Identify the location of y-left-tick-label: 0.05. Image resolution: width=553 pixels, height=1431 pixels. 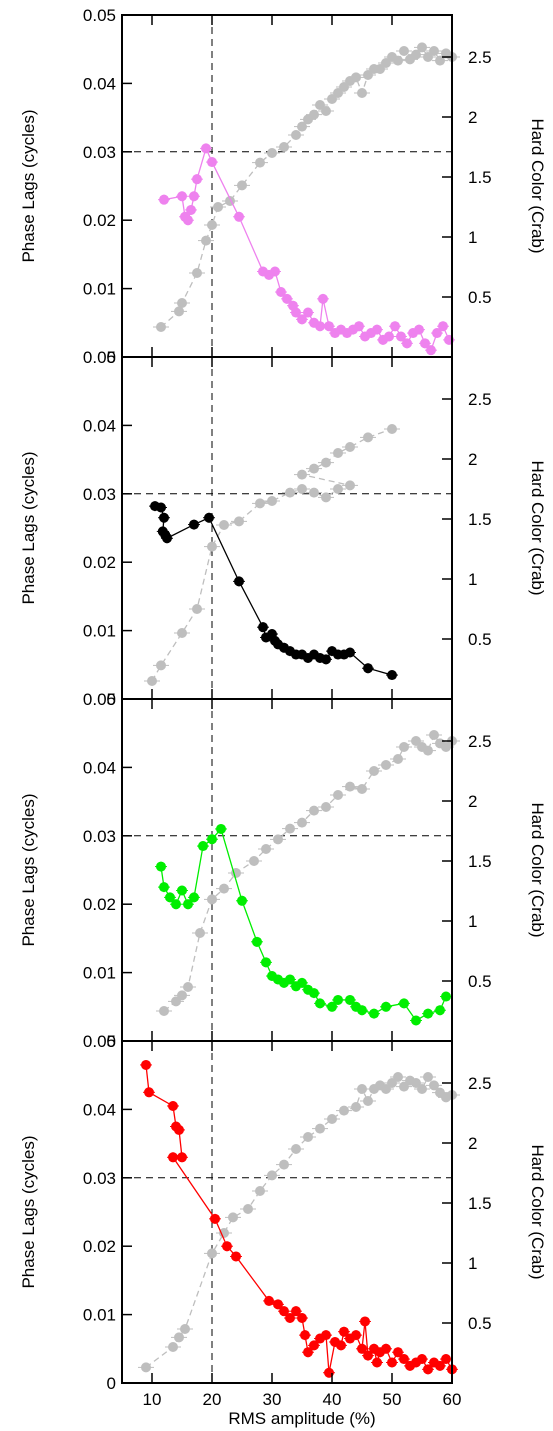
(99, 699).